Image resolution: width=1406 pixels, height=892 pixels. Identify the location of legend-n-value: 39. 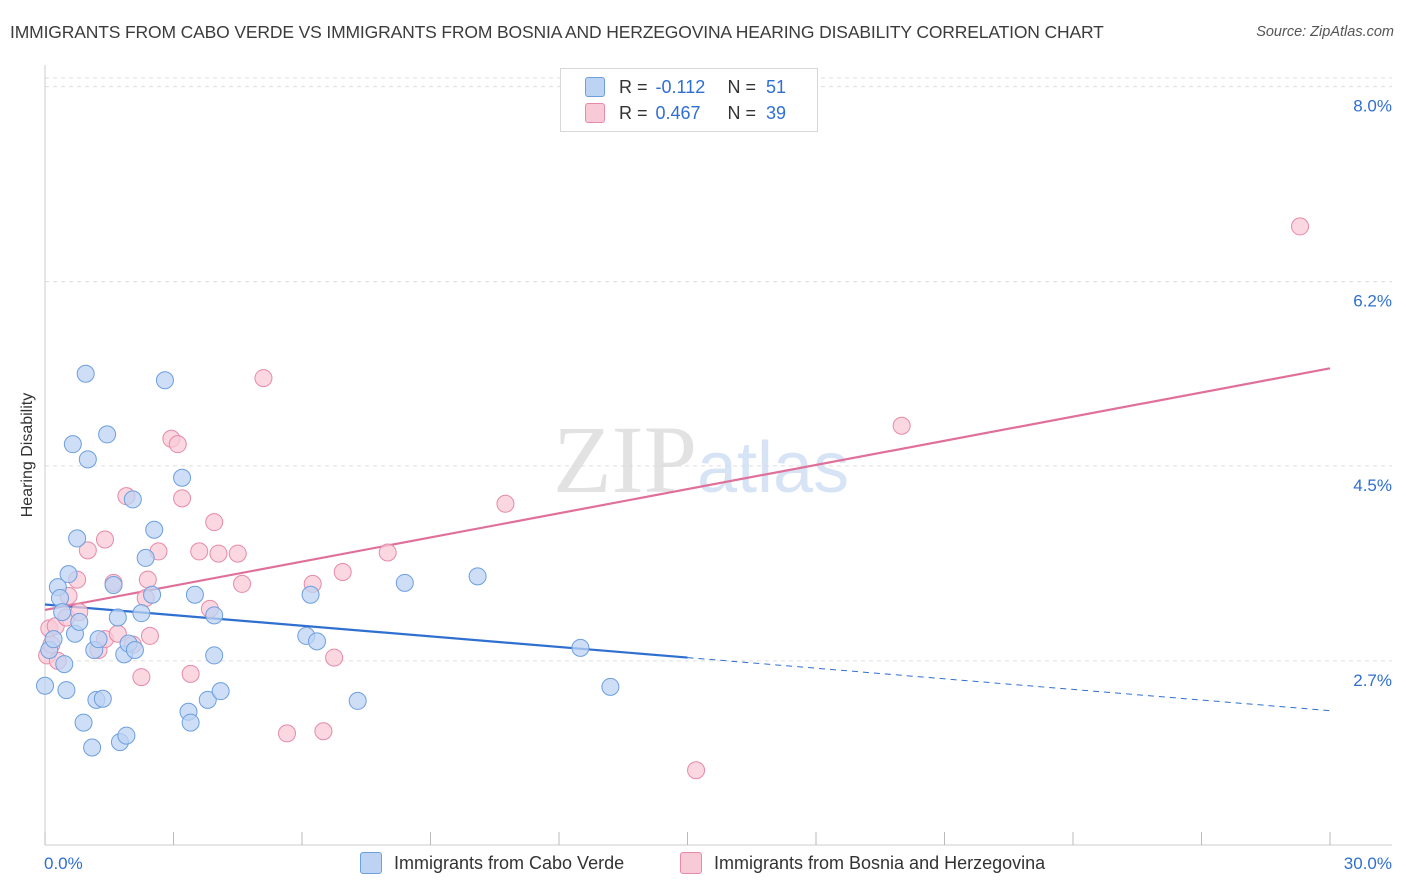
(776, 112).